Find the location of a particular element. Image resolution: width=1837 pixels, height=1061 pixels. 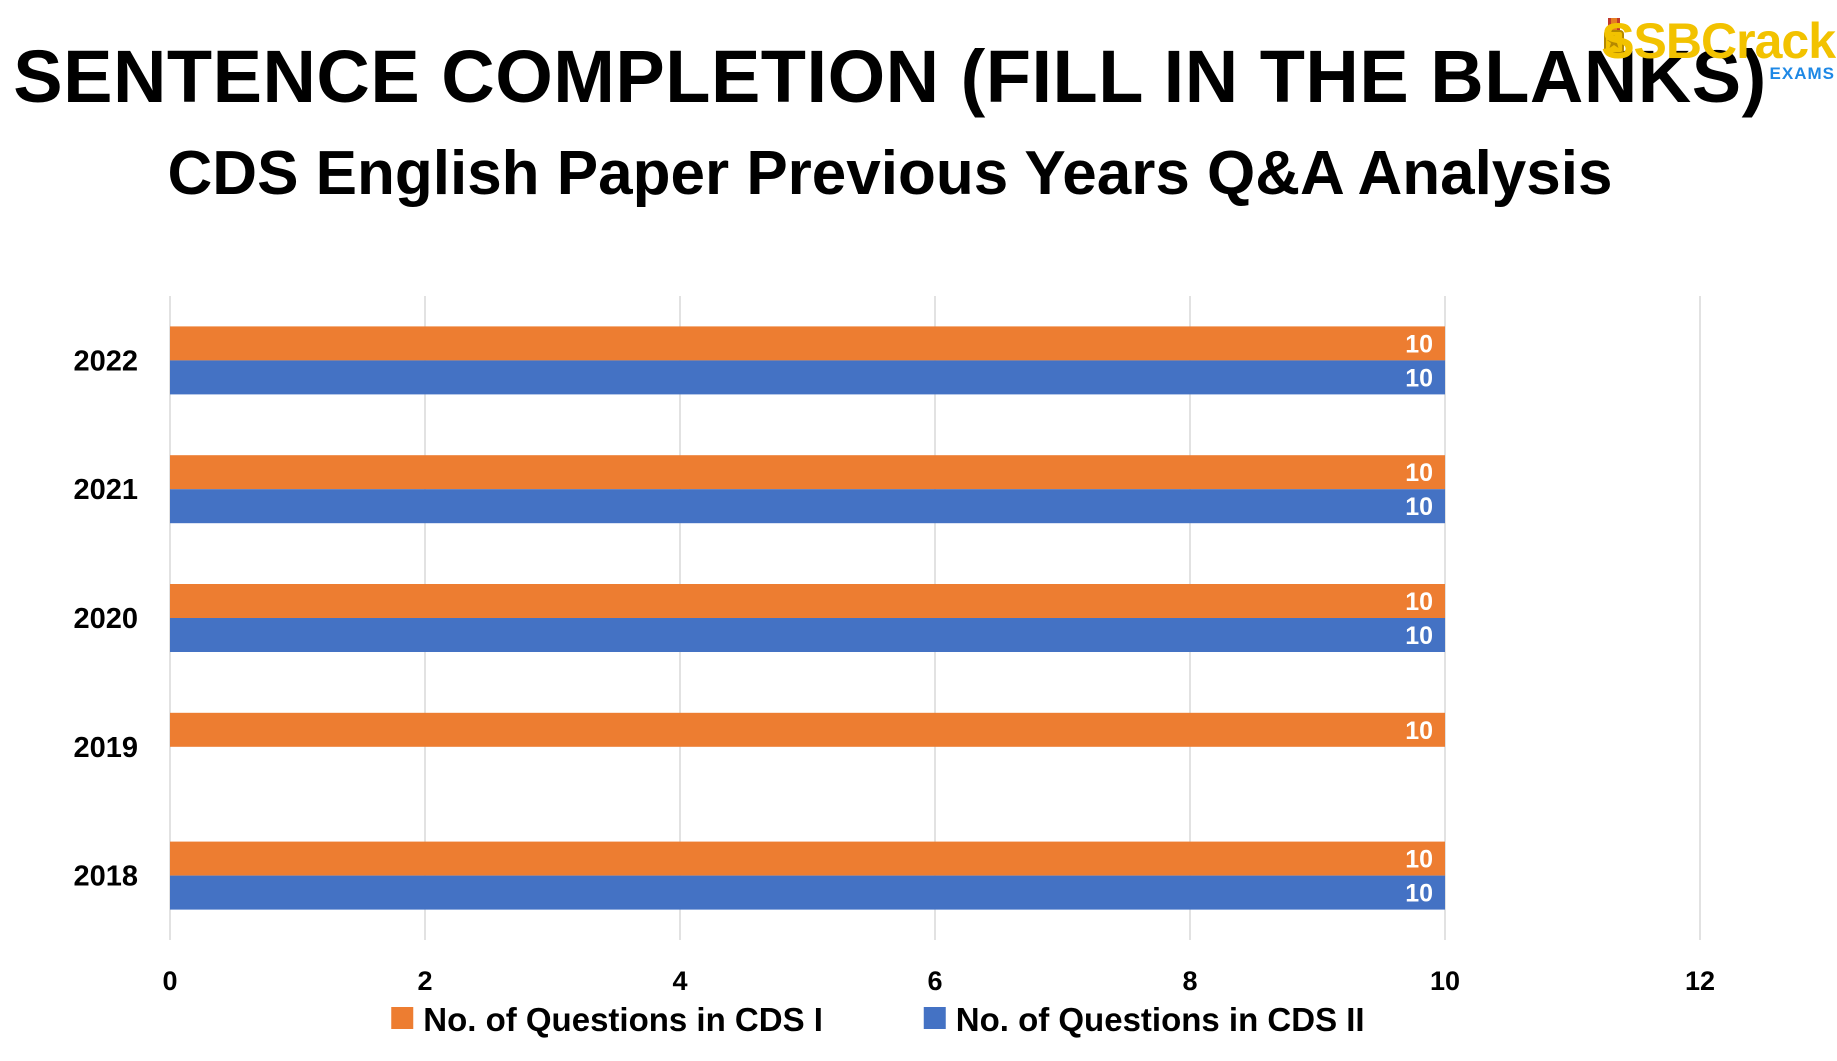

page-title: SENTENCE COMPLETION (FILL IN THE BLANKS) is located at coordinates (890, 76).